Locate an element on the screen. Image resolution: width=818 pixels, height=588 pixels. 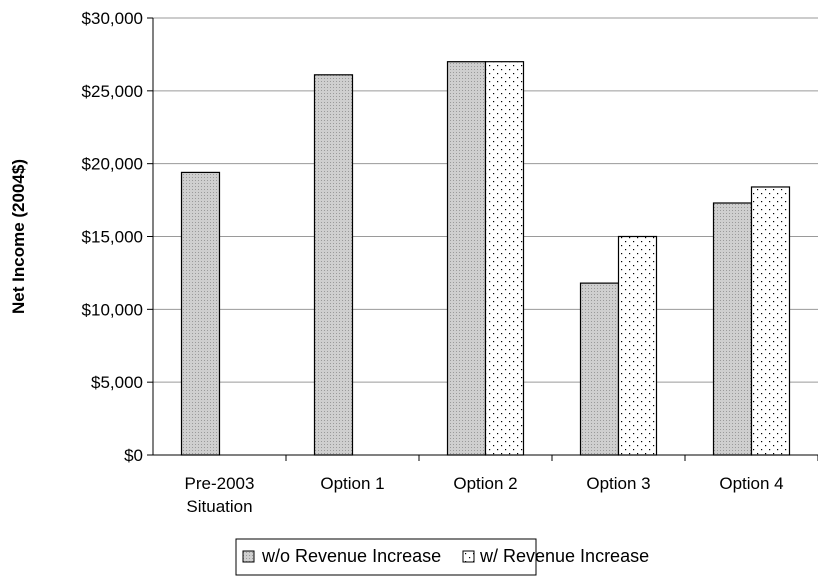
y-tick-label: $10,000 is located at coordinates (112, 309).